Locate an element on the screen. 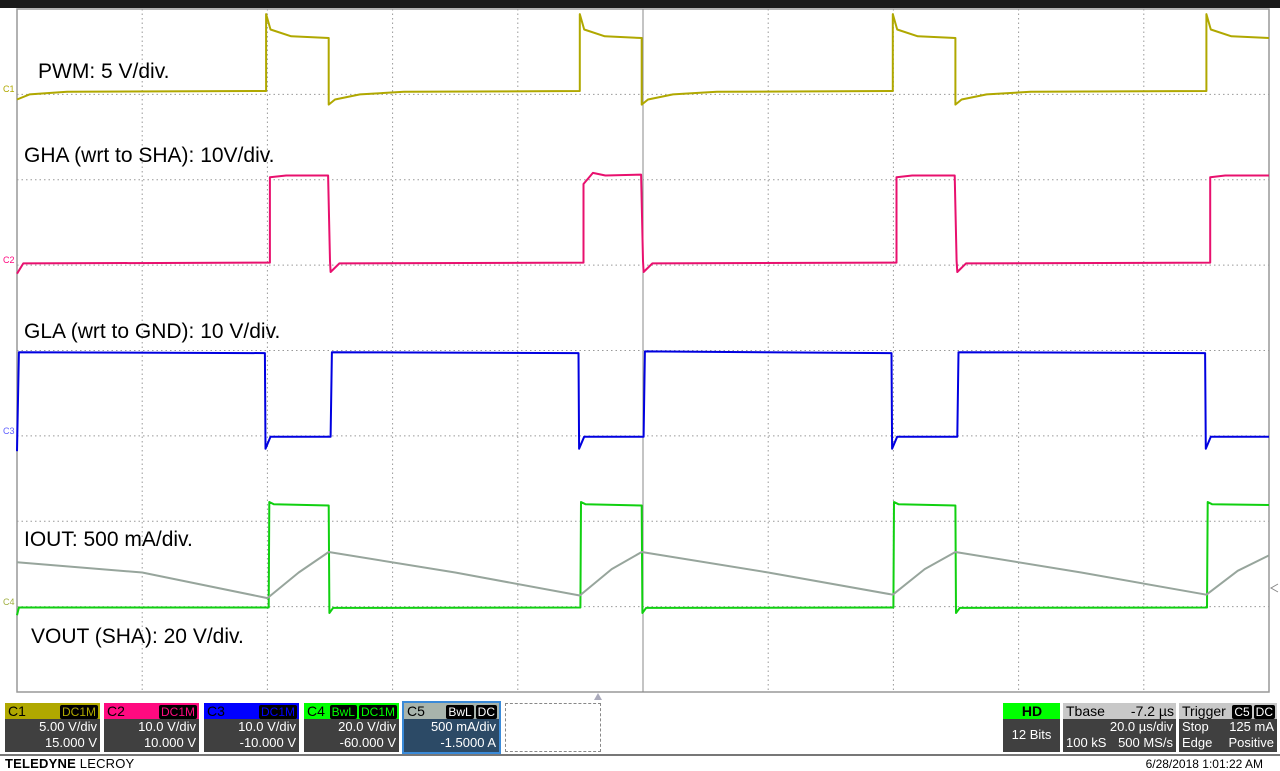 Image resolution: width=1280 pixels, height=771 pixels. annotation-gla: GLA (wrt to GND): 10 V/div. is located at coordinates (152, 331).